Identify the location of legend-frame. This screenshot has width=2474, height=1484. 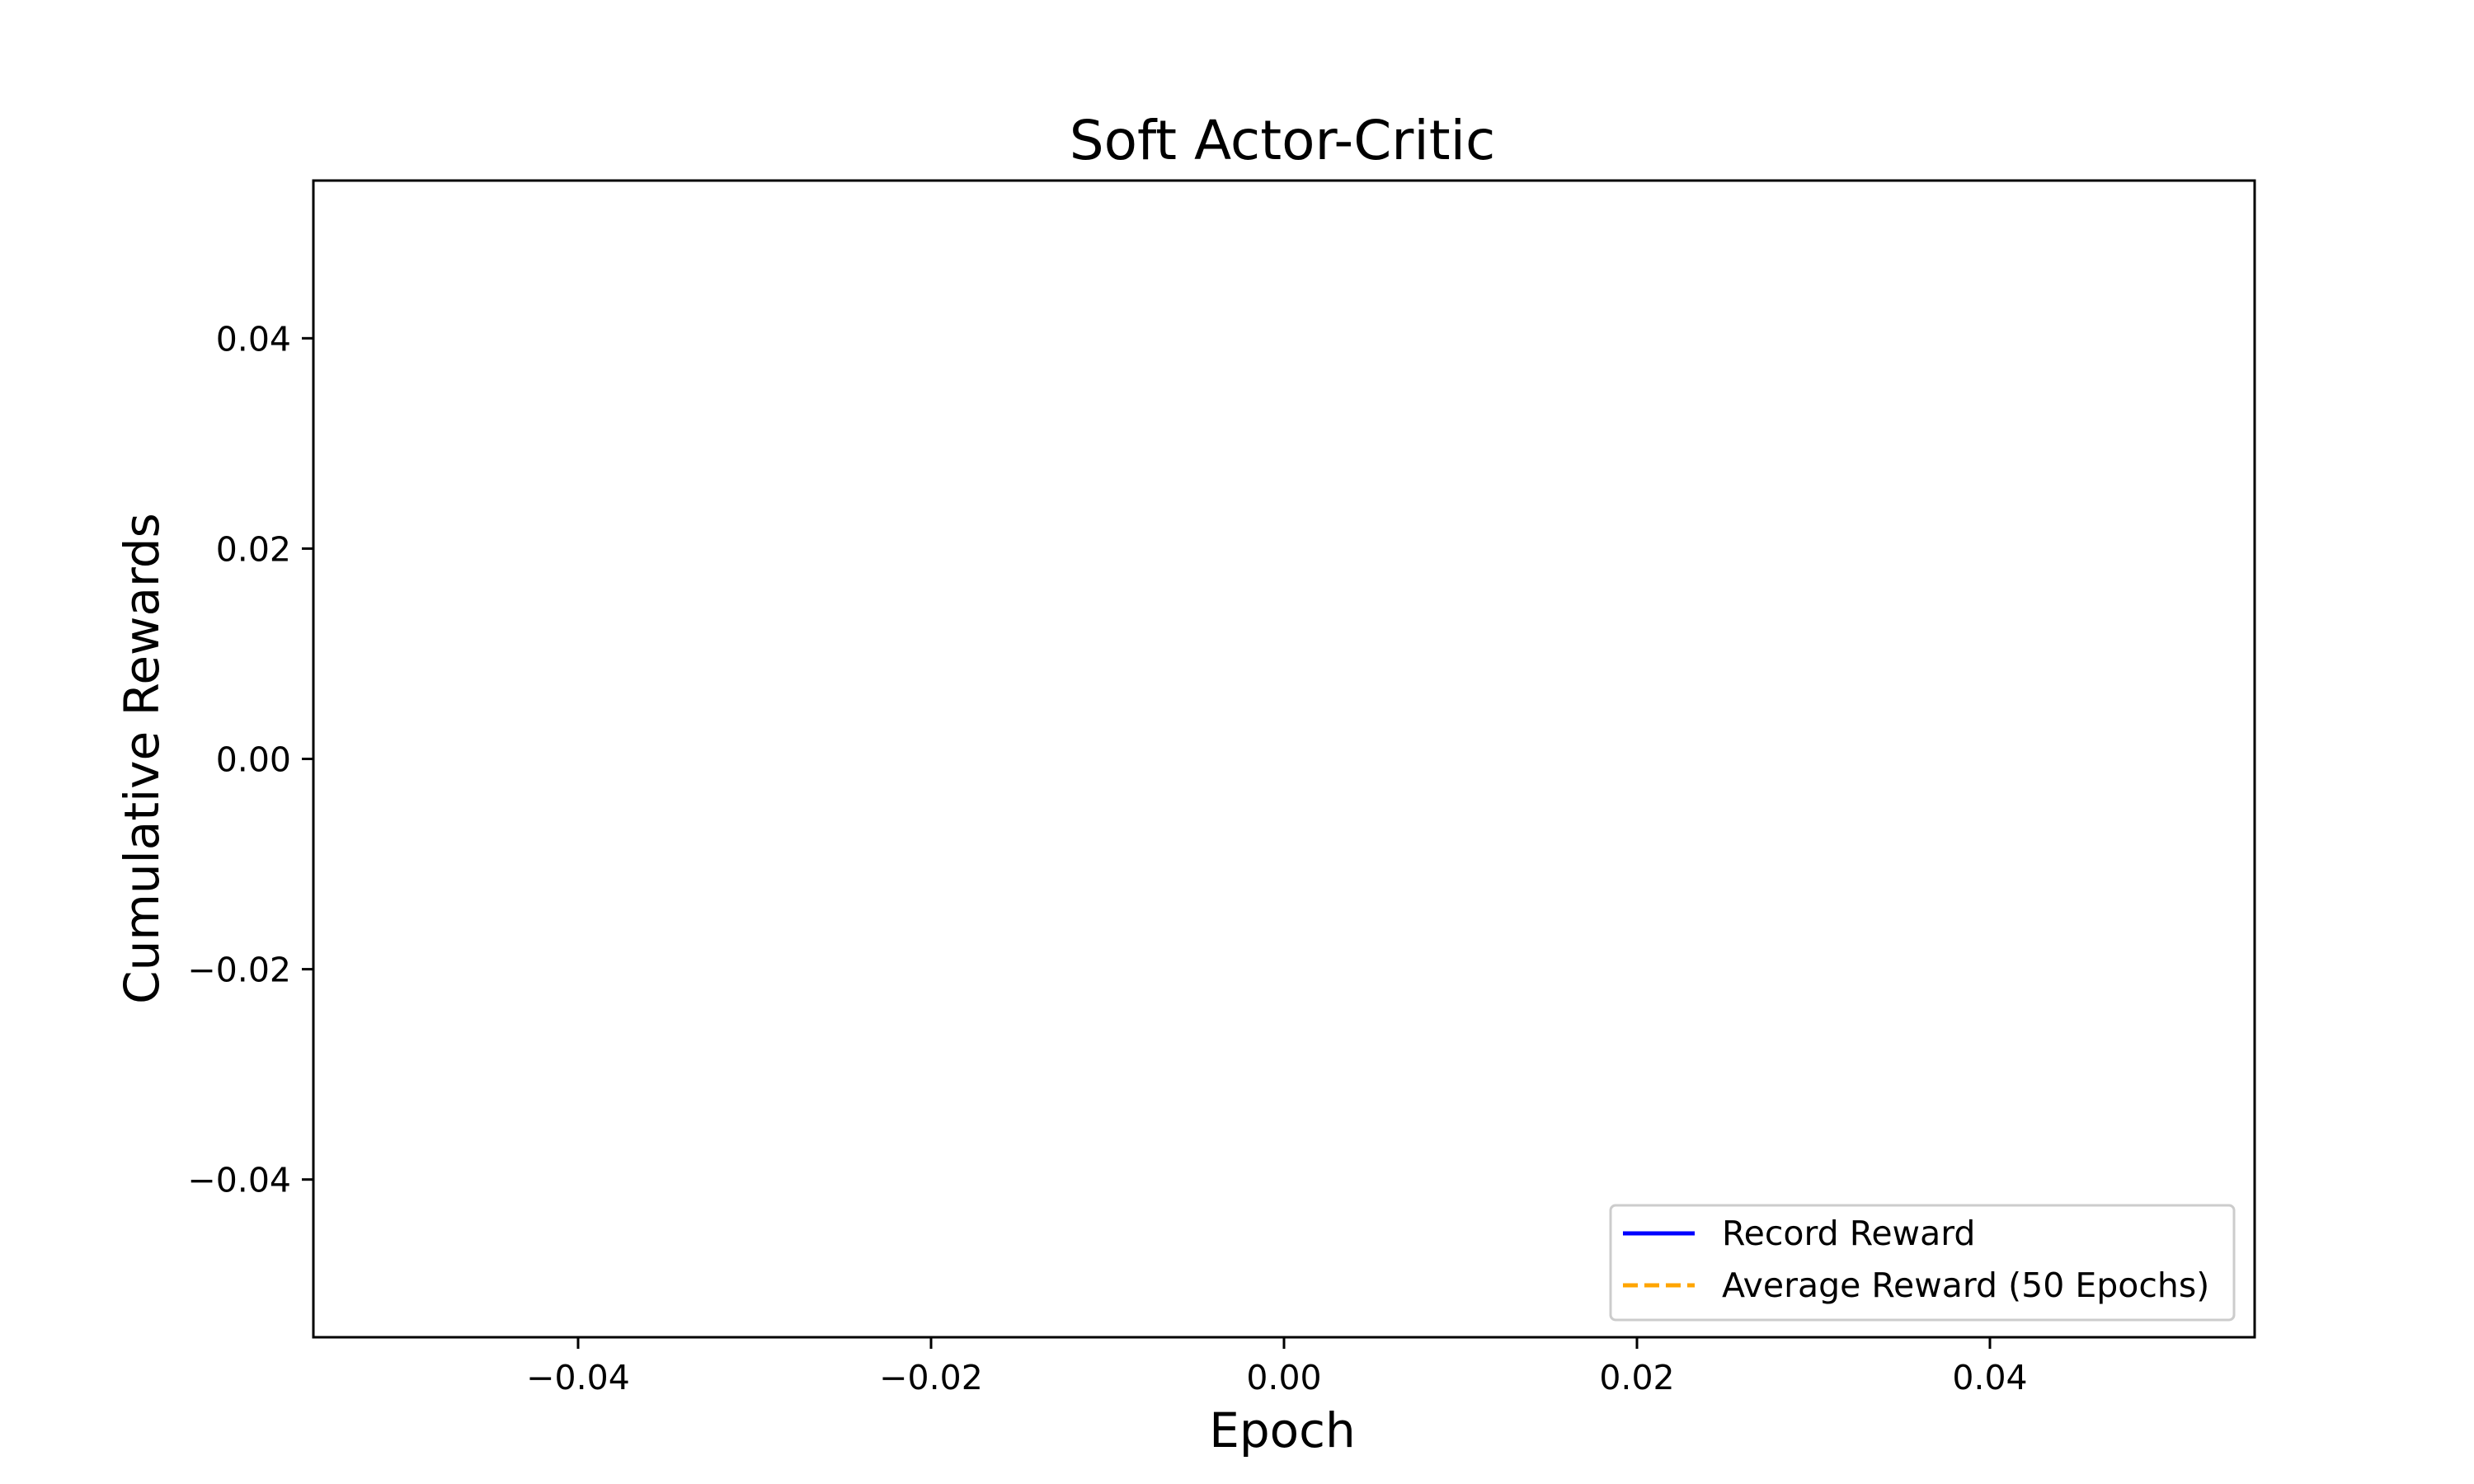
(1922, 1263).